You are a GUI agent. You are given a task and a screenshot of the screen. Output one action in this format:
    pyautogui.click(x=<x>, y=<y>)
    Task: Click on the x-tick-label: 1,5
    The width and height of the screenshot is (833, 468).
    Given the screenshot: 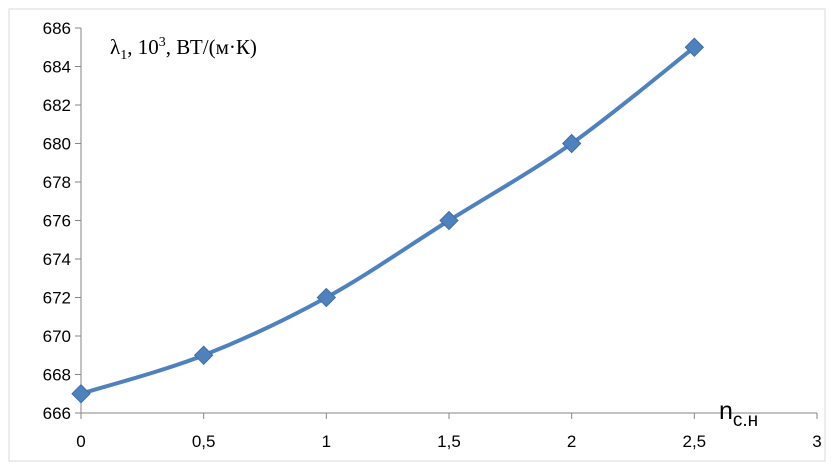 What is the action you would take?
    pyautogui.click(x=449, y=441)
    